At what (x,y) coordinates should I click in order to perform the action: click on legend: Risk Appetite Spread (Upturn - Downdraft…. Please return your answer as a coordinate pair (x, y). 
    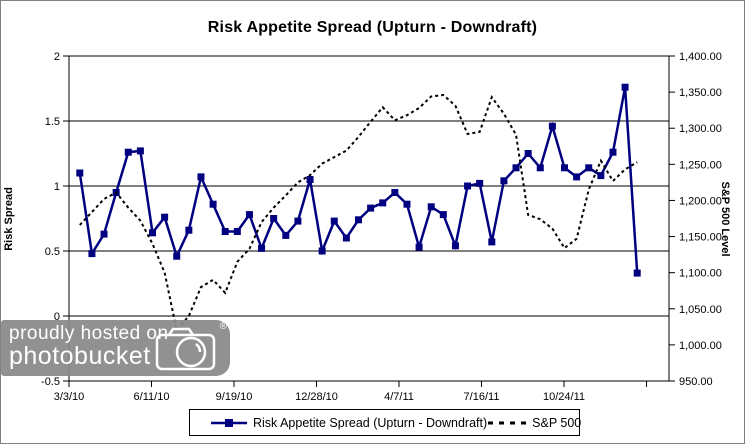
    Looking at the image, I should click on (385, 422).